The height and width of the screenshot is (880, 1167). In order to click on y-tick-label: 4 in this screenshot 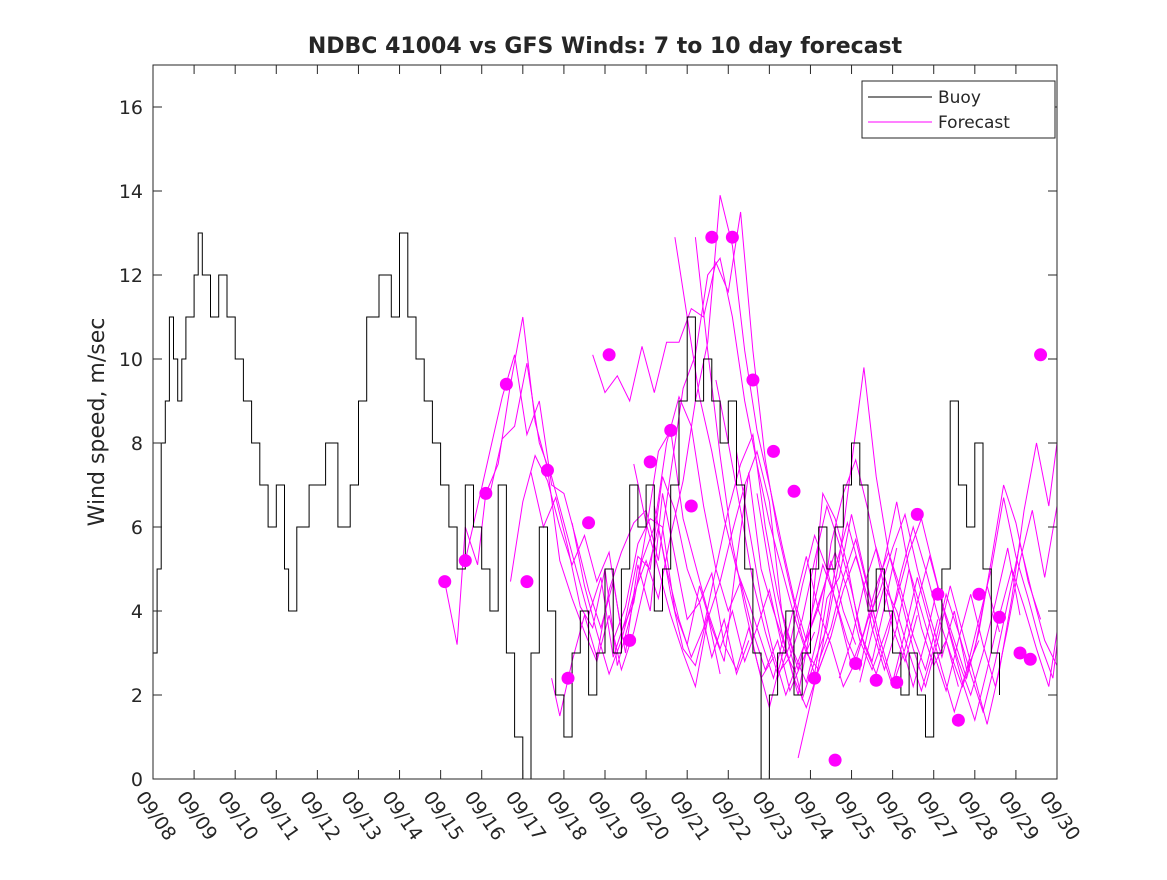, I will do `click(137, 612)`.